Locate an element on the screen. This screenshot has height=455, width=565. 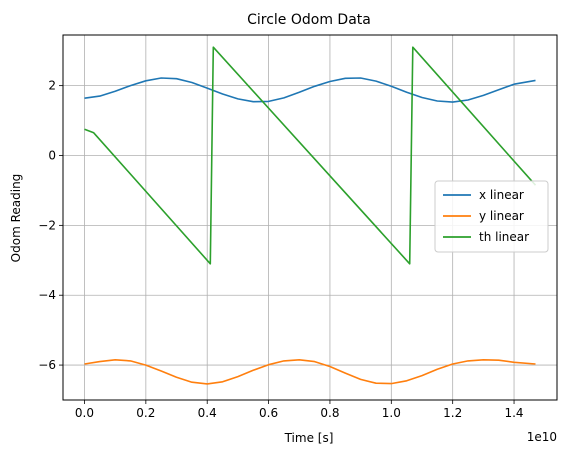
legend: x linear y linear th linear is located at coordinates (491, 216).